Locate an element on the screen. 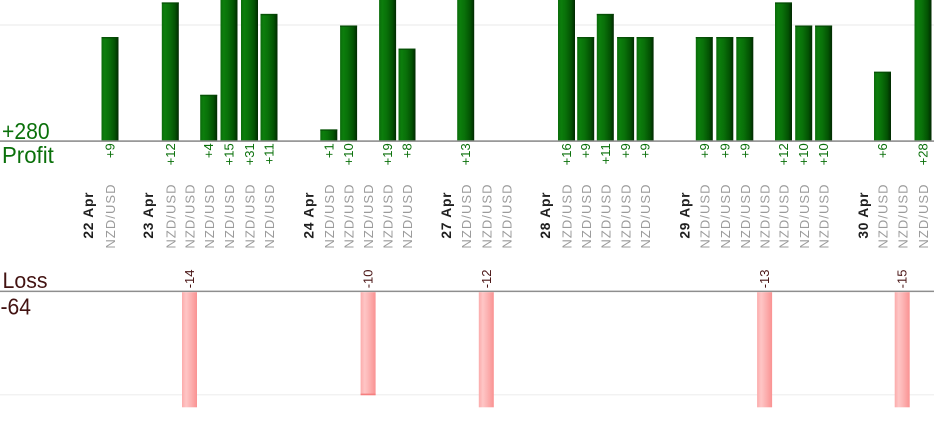 This screenshot has height=425, width=934. svg-text: -12 is located at coordinates (486, 279).